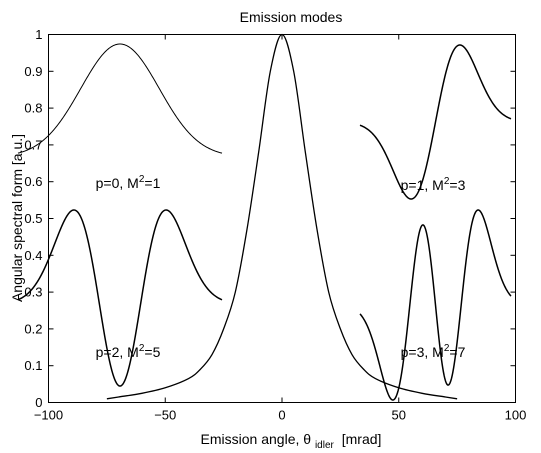 The height and width of the screenshot is (453, 541). I want to click on y-tick-label: 1, so click(38, 34).